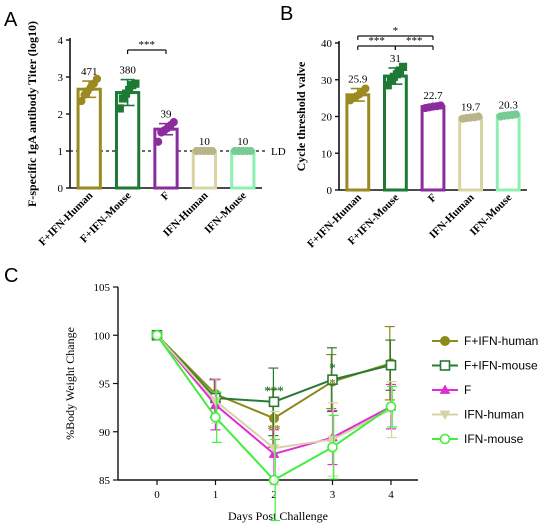  Describe the element at coordinates (32, 114) in the screenshot. I see `y-axis-title: F-specific IgA antibody Titer (log10)` at that location.